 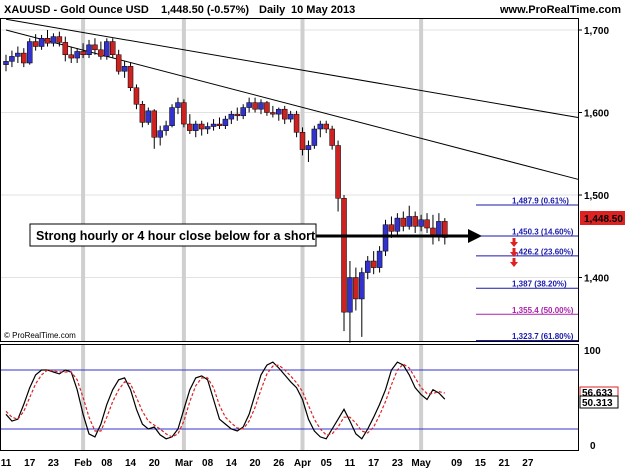 What do you see at coordinates (421, 463) in the screenshot?
I see `date-tick-label: May` at bounding box center [421, 463].